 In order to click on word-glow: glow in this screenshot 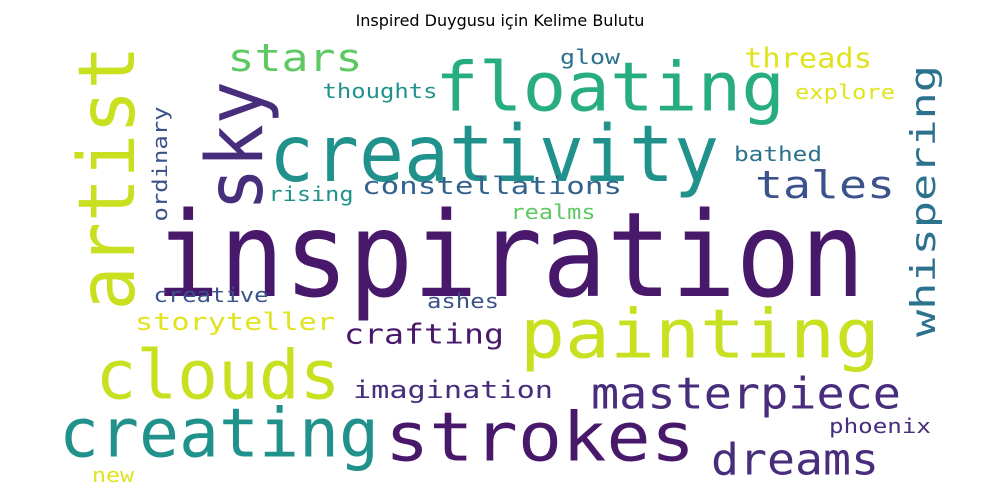, I will do `click(590, 57)`.